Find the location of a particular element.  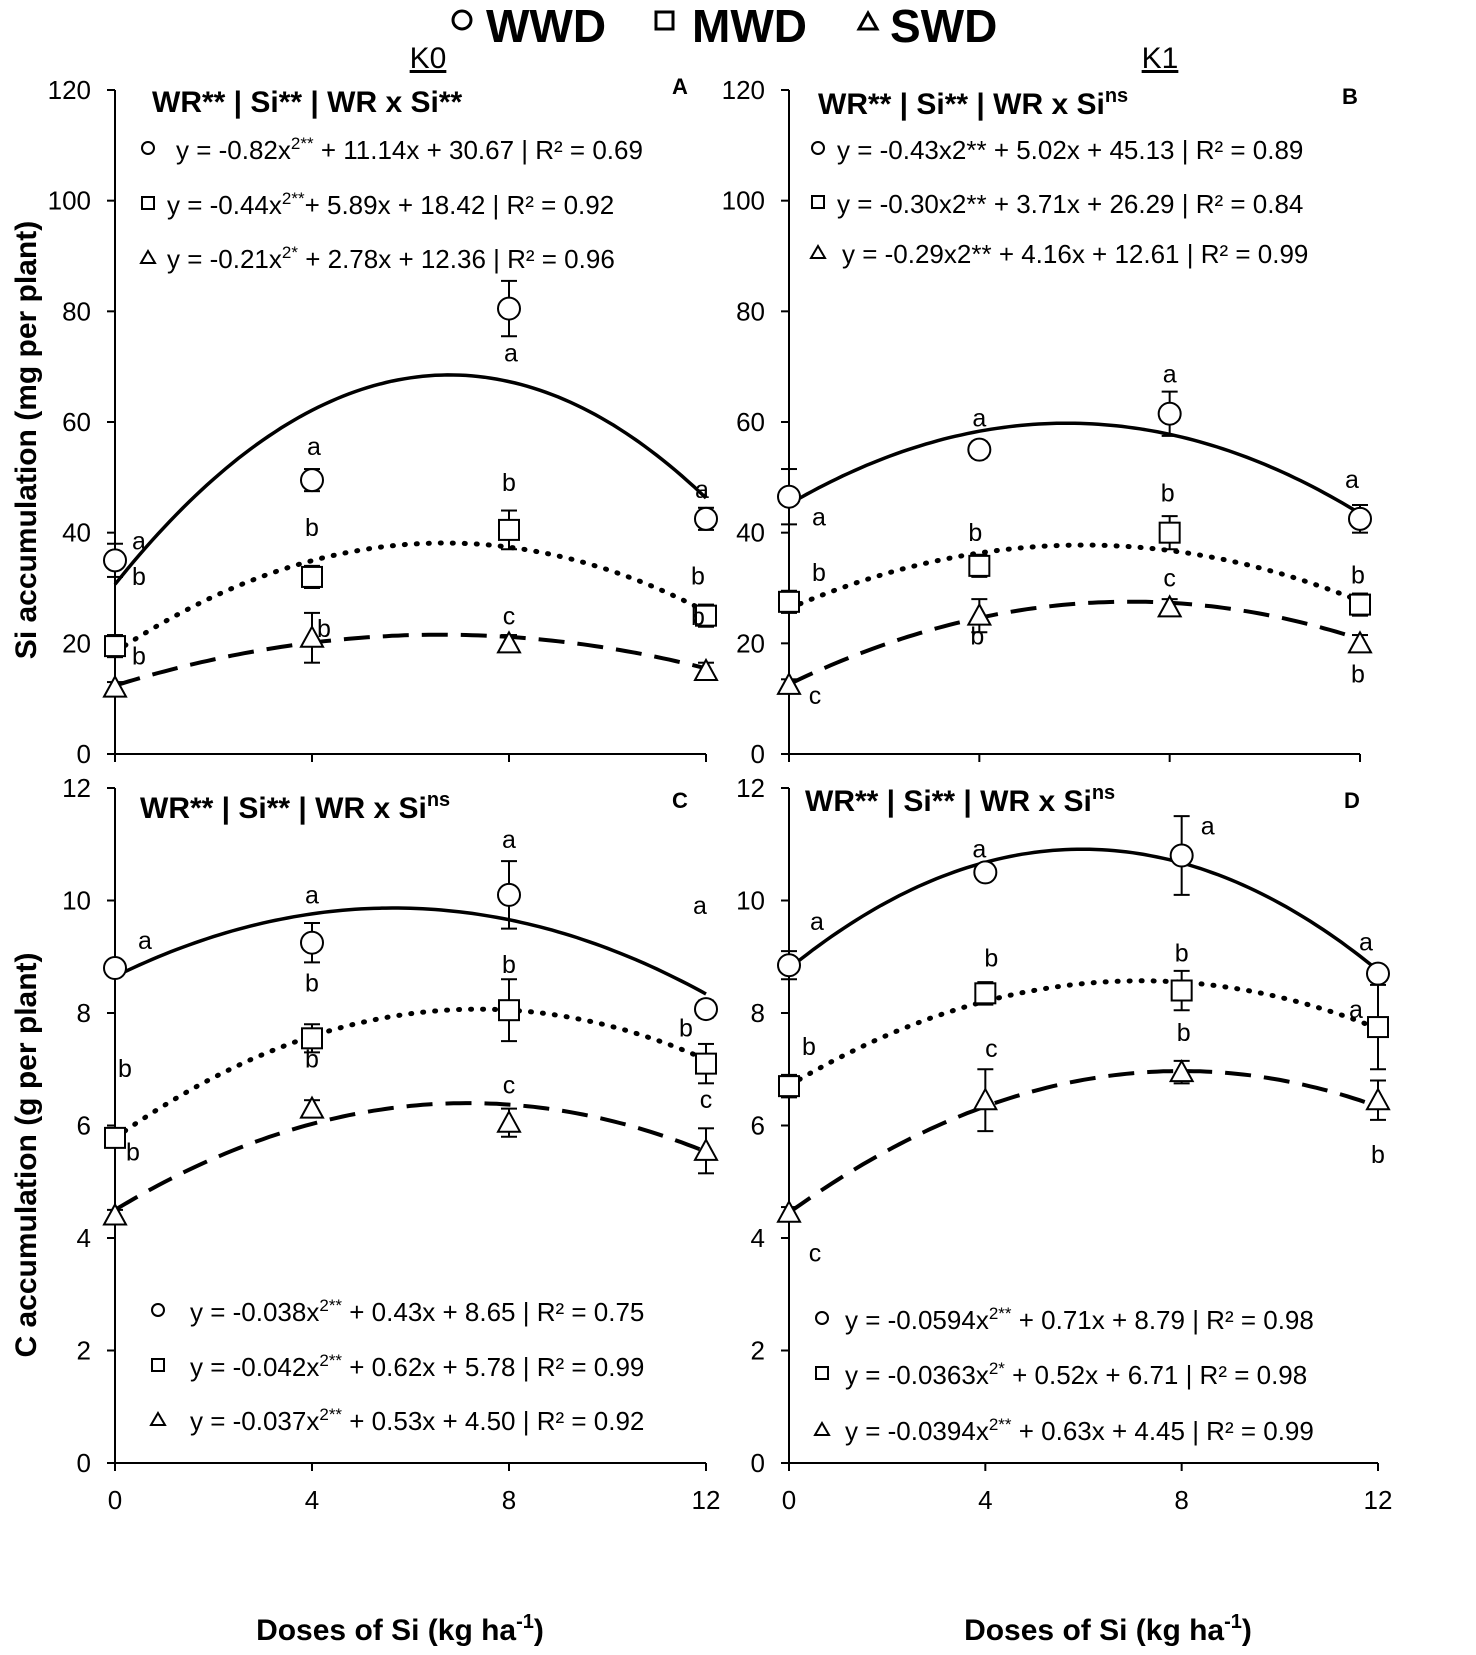

column-label-k0: K0 is located at coordinates (428, 58).